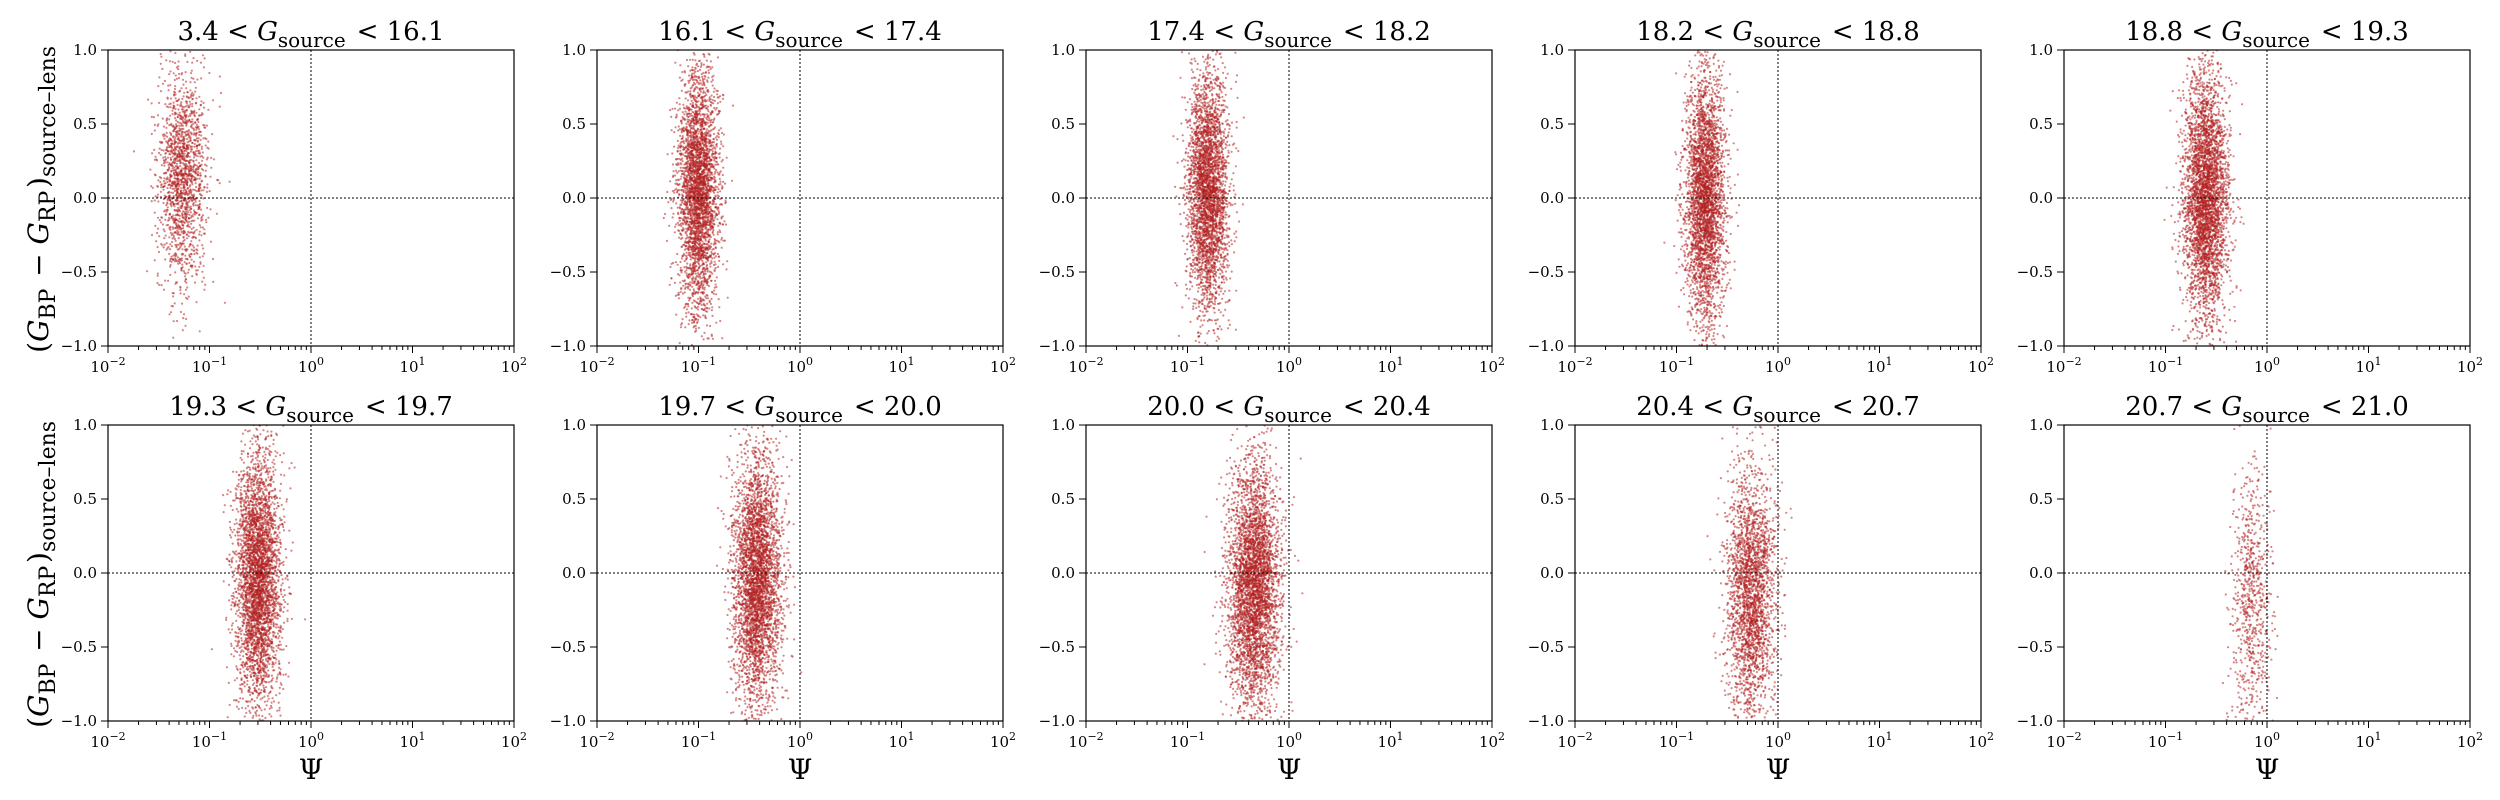 Image resolution: width=2500 pixels, height=800 pixels. Describe the element at coordinates (800, 365) in the screenshot. I see `x-tick-label: 100` at that location.